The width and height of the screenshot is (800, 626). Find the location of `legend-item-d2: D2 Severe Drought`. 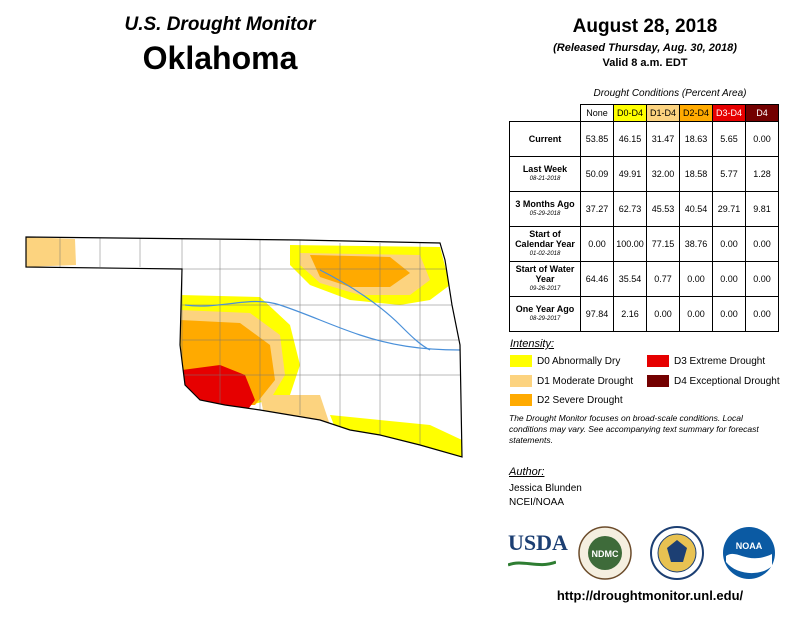

legend-item-d2: D2 Severe Drought is located at coordinates (566, 400).